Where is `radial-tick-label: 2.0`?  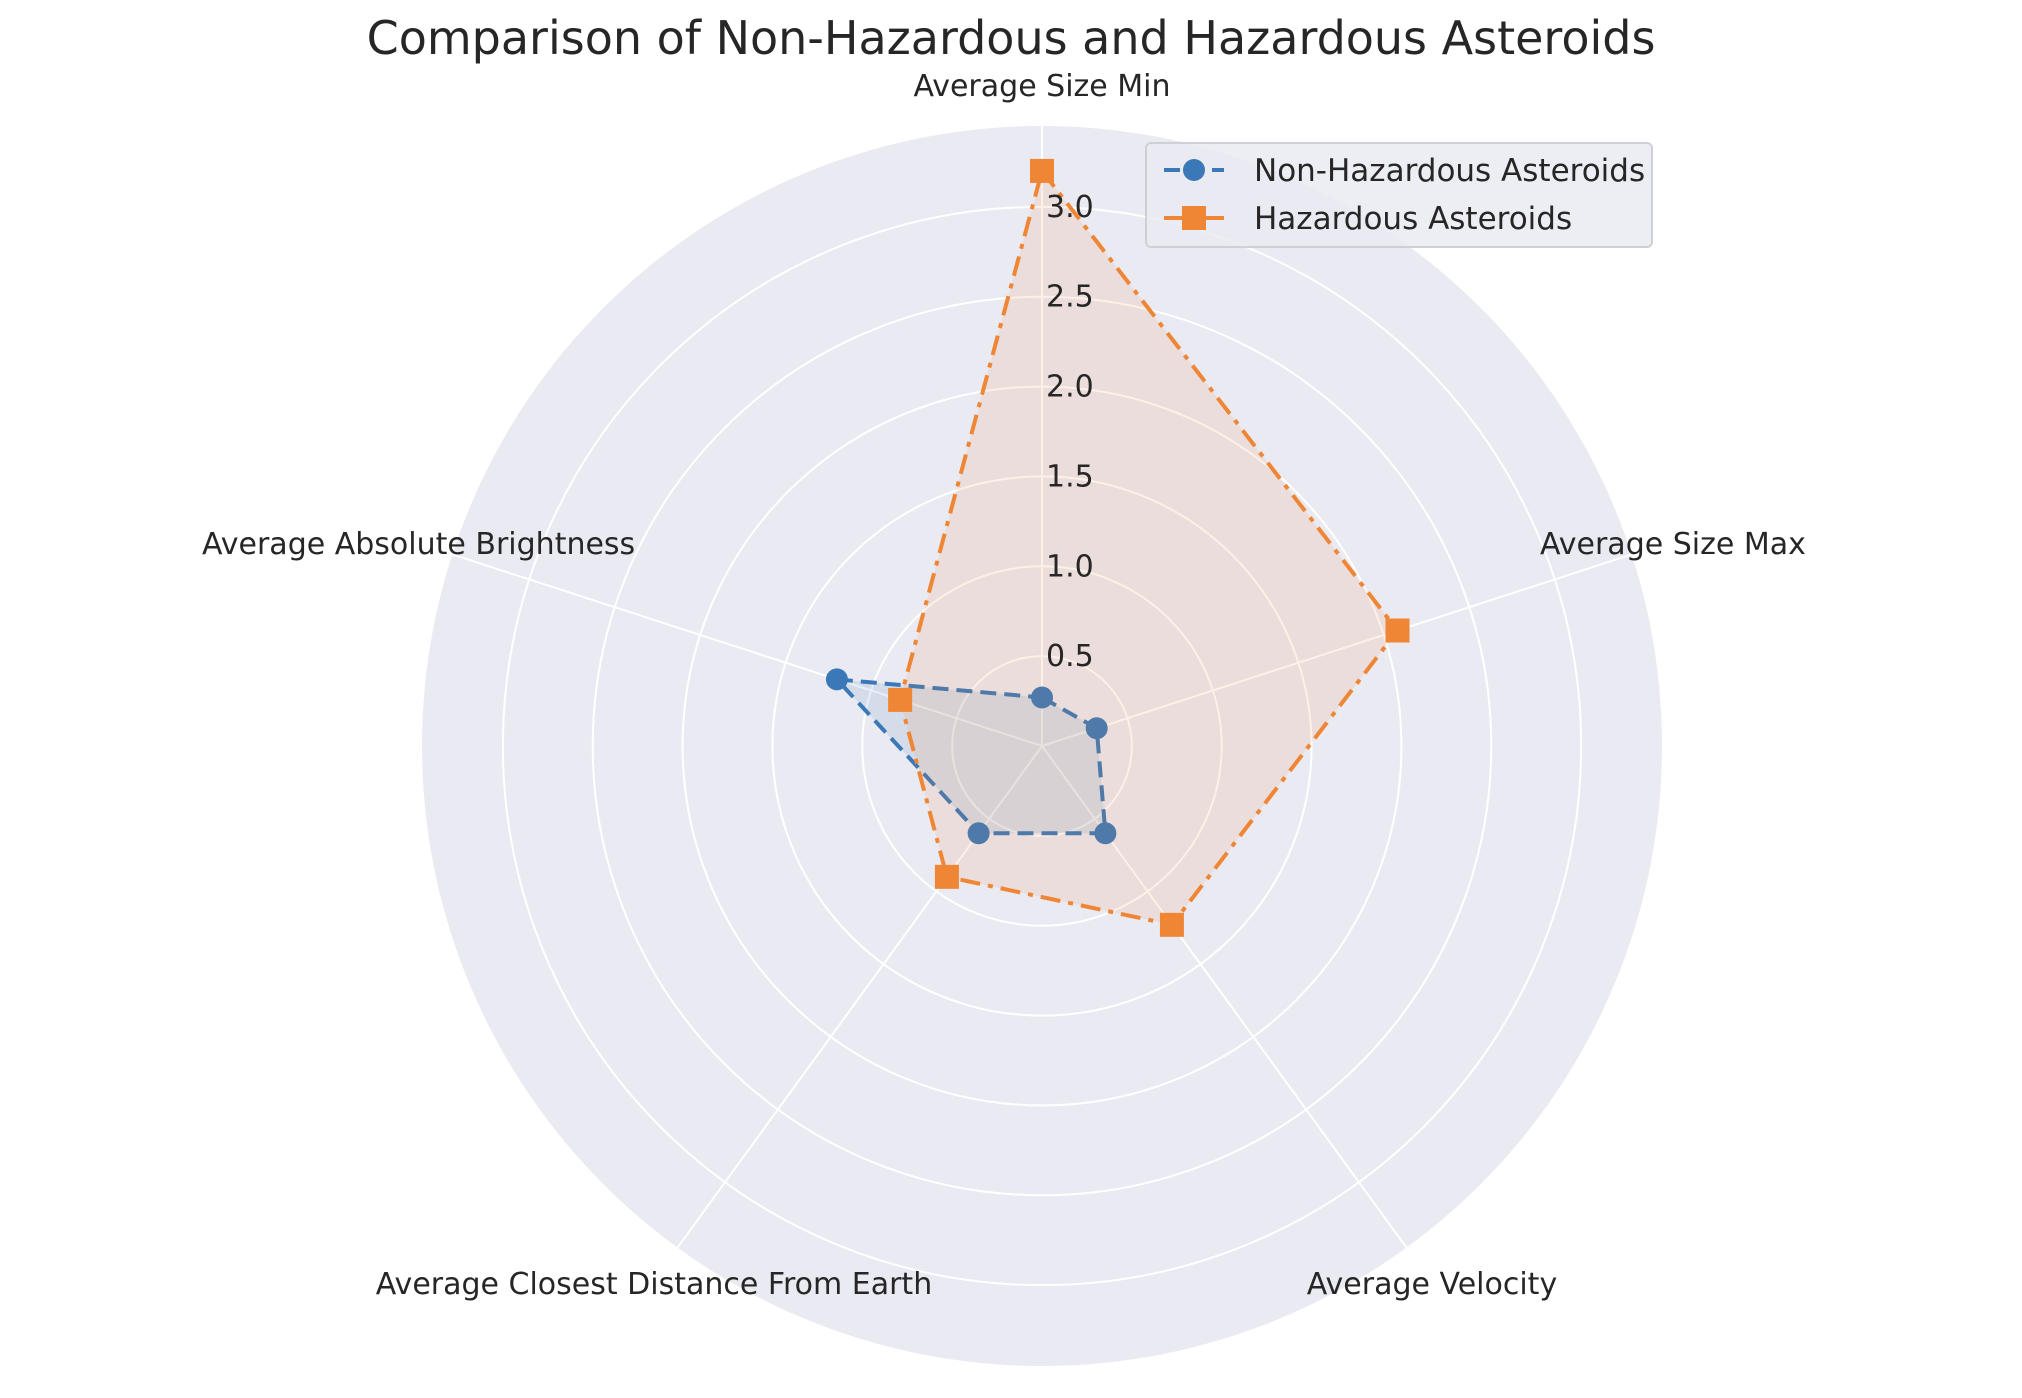
radial-tick-label: 2.0 is located at coordinates (1070, 387).